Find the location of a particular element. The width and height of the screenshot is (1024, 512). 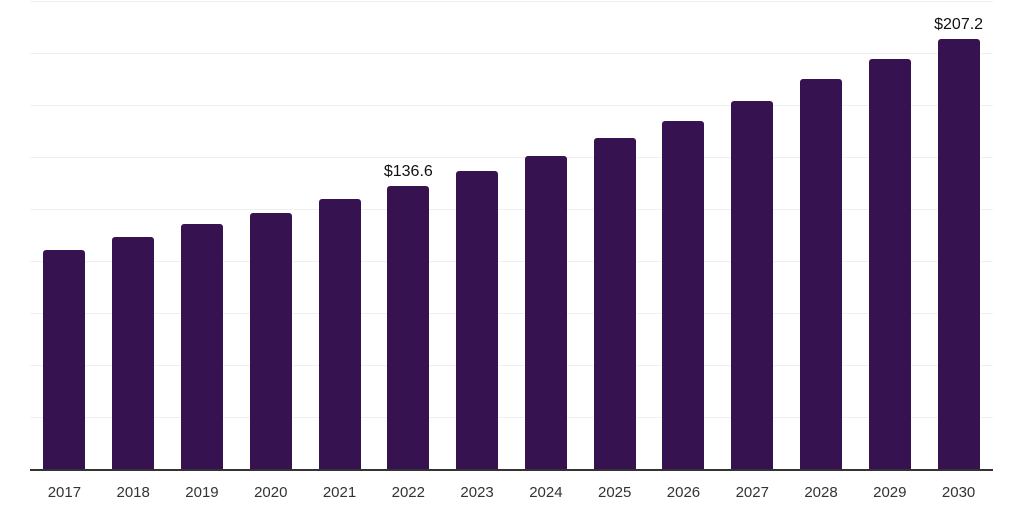

x-tick-label-2017: 2017 is located at coordinates (64, 492).